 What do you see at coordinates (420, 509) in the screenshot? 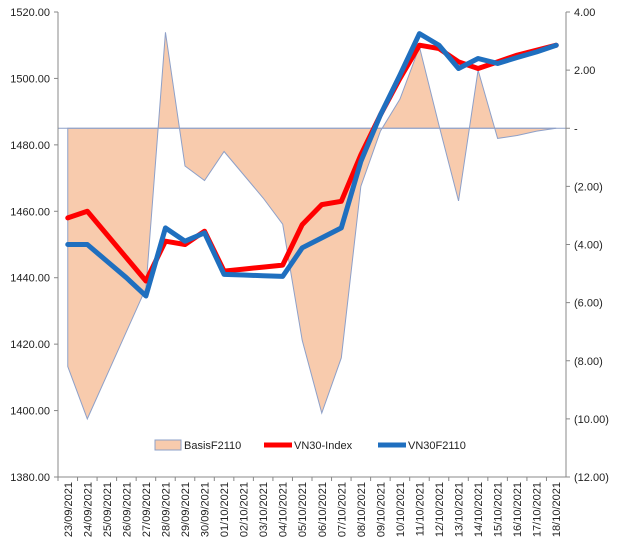
I see `x-tick-label: 11/10/2021` at bounding box center [420, 509].